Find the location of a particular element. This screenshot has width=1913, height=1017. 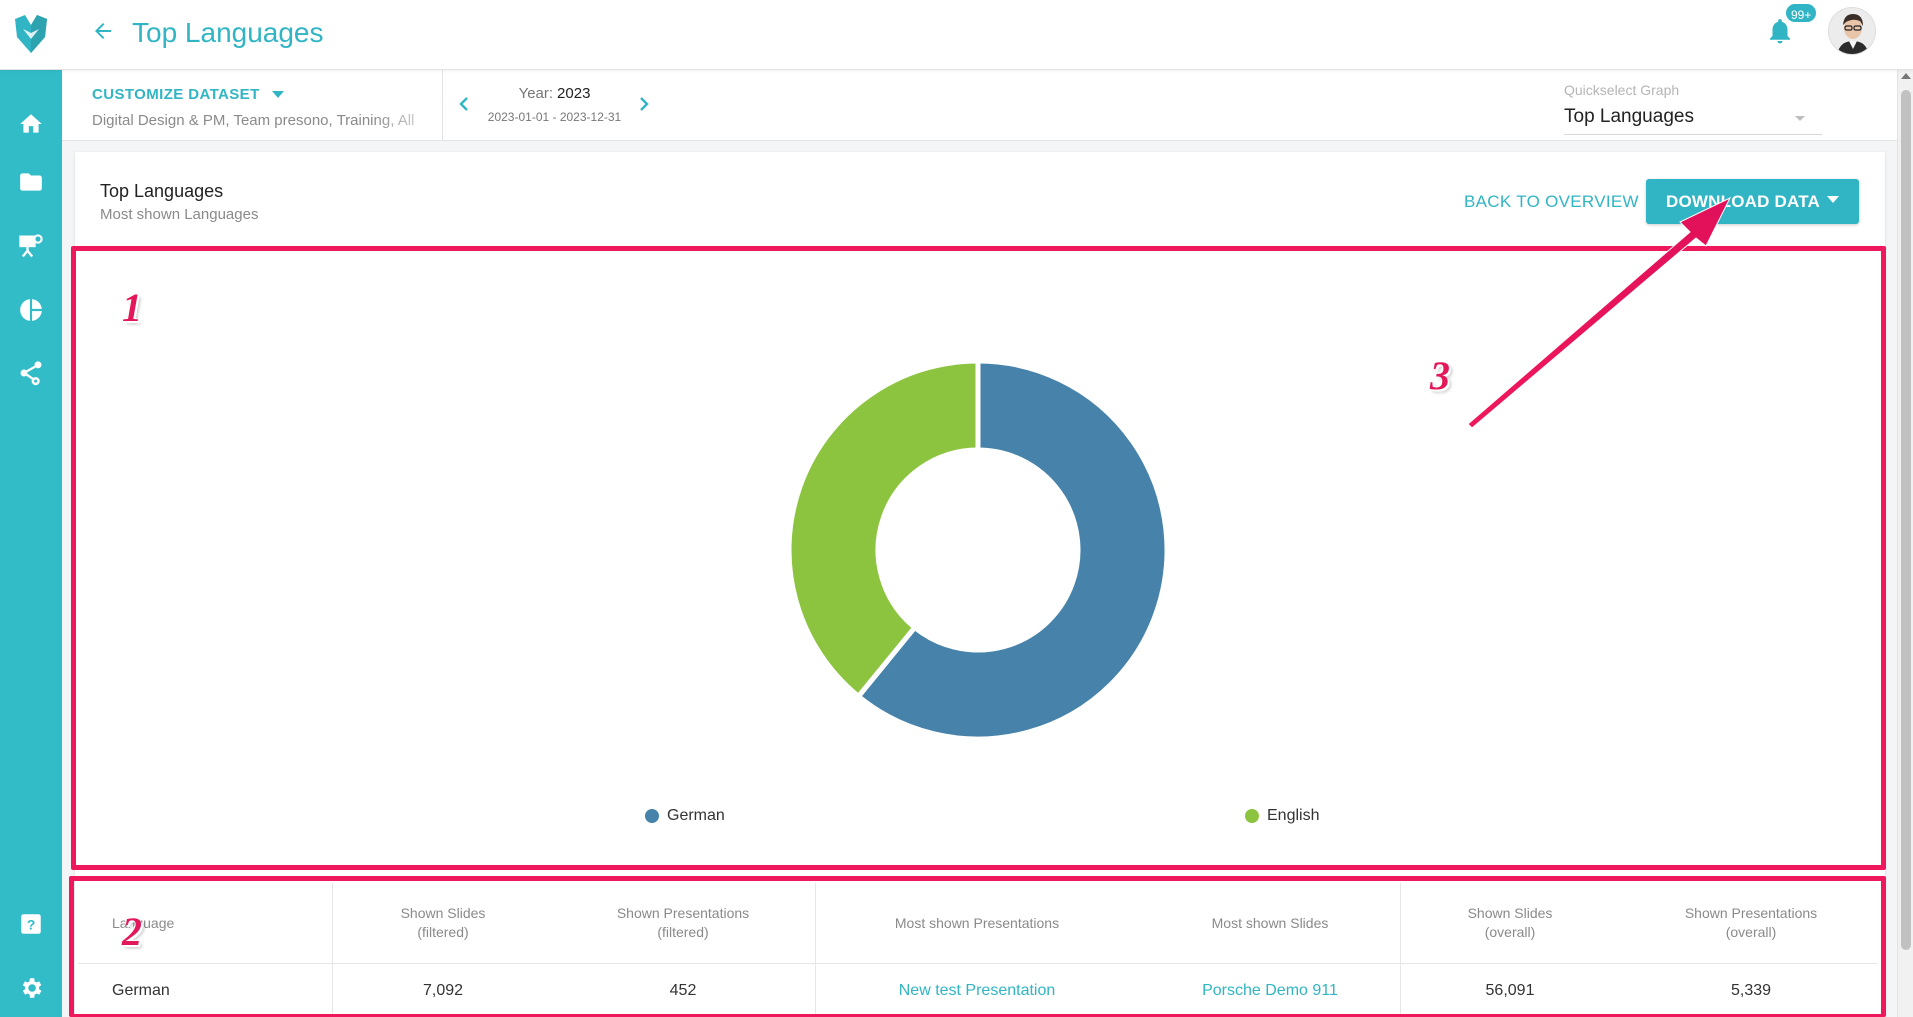

help-icon: ? is located at coordinates (31, 924).